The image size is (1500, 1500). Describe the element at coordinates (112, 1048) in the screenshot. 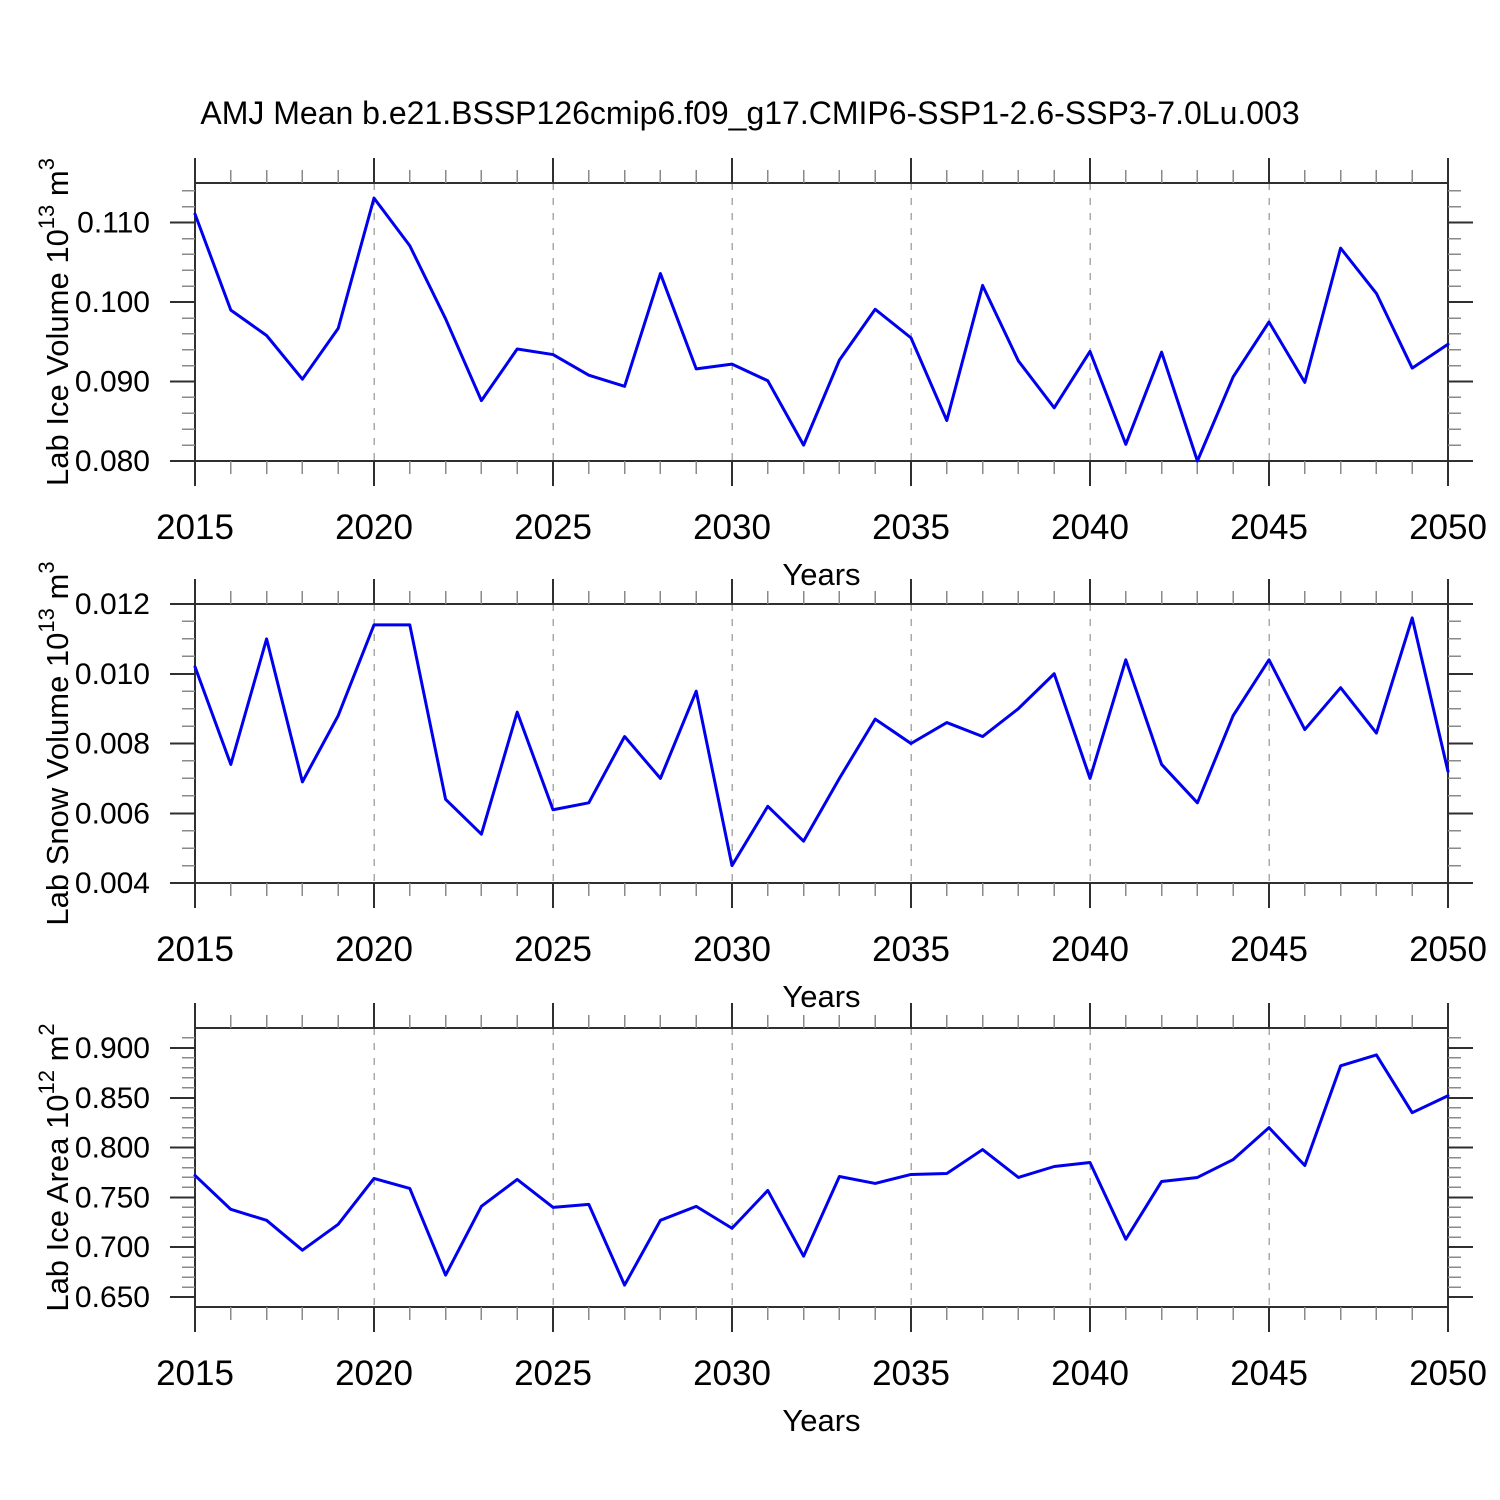

I see `y-tick-label: 0.900` at that location.